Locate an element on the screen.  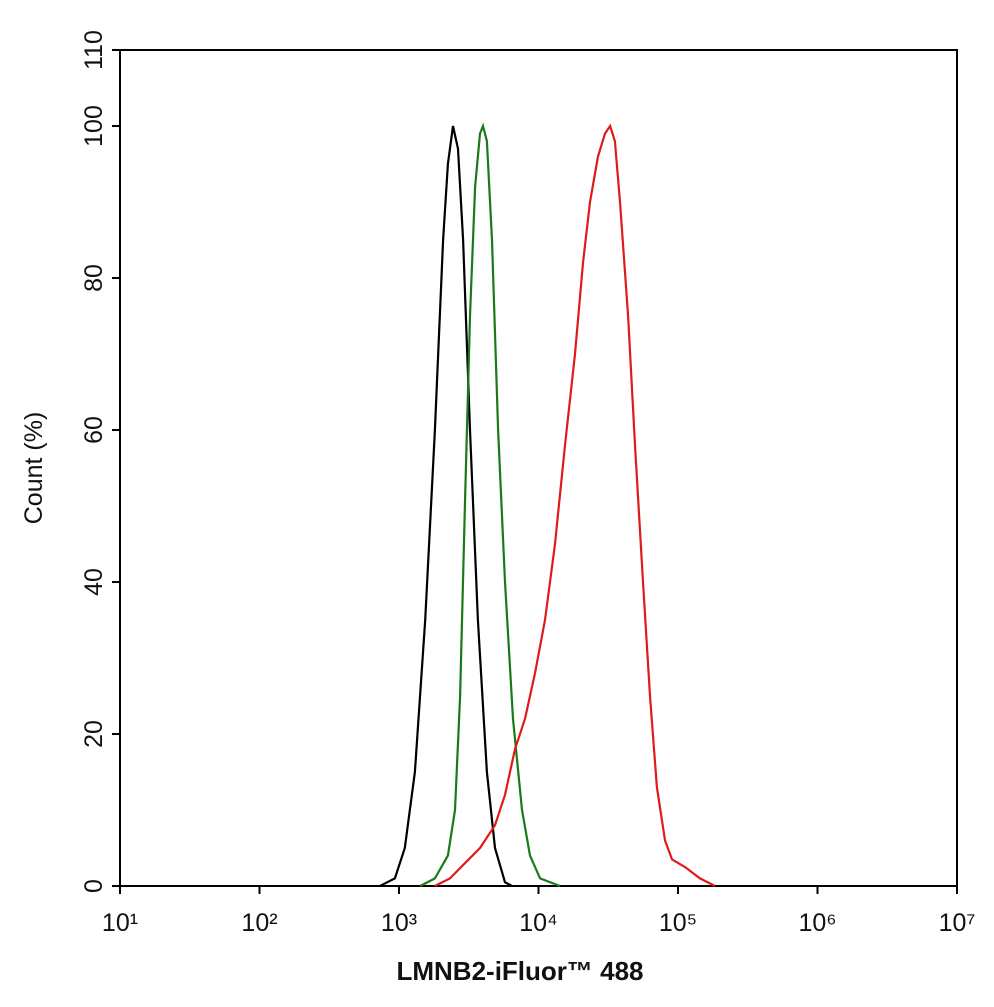
y-tick-label: 80 is located at coordinates (94, 278).